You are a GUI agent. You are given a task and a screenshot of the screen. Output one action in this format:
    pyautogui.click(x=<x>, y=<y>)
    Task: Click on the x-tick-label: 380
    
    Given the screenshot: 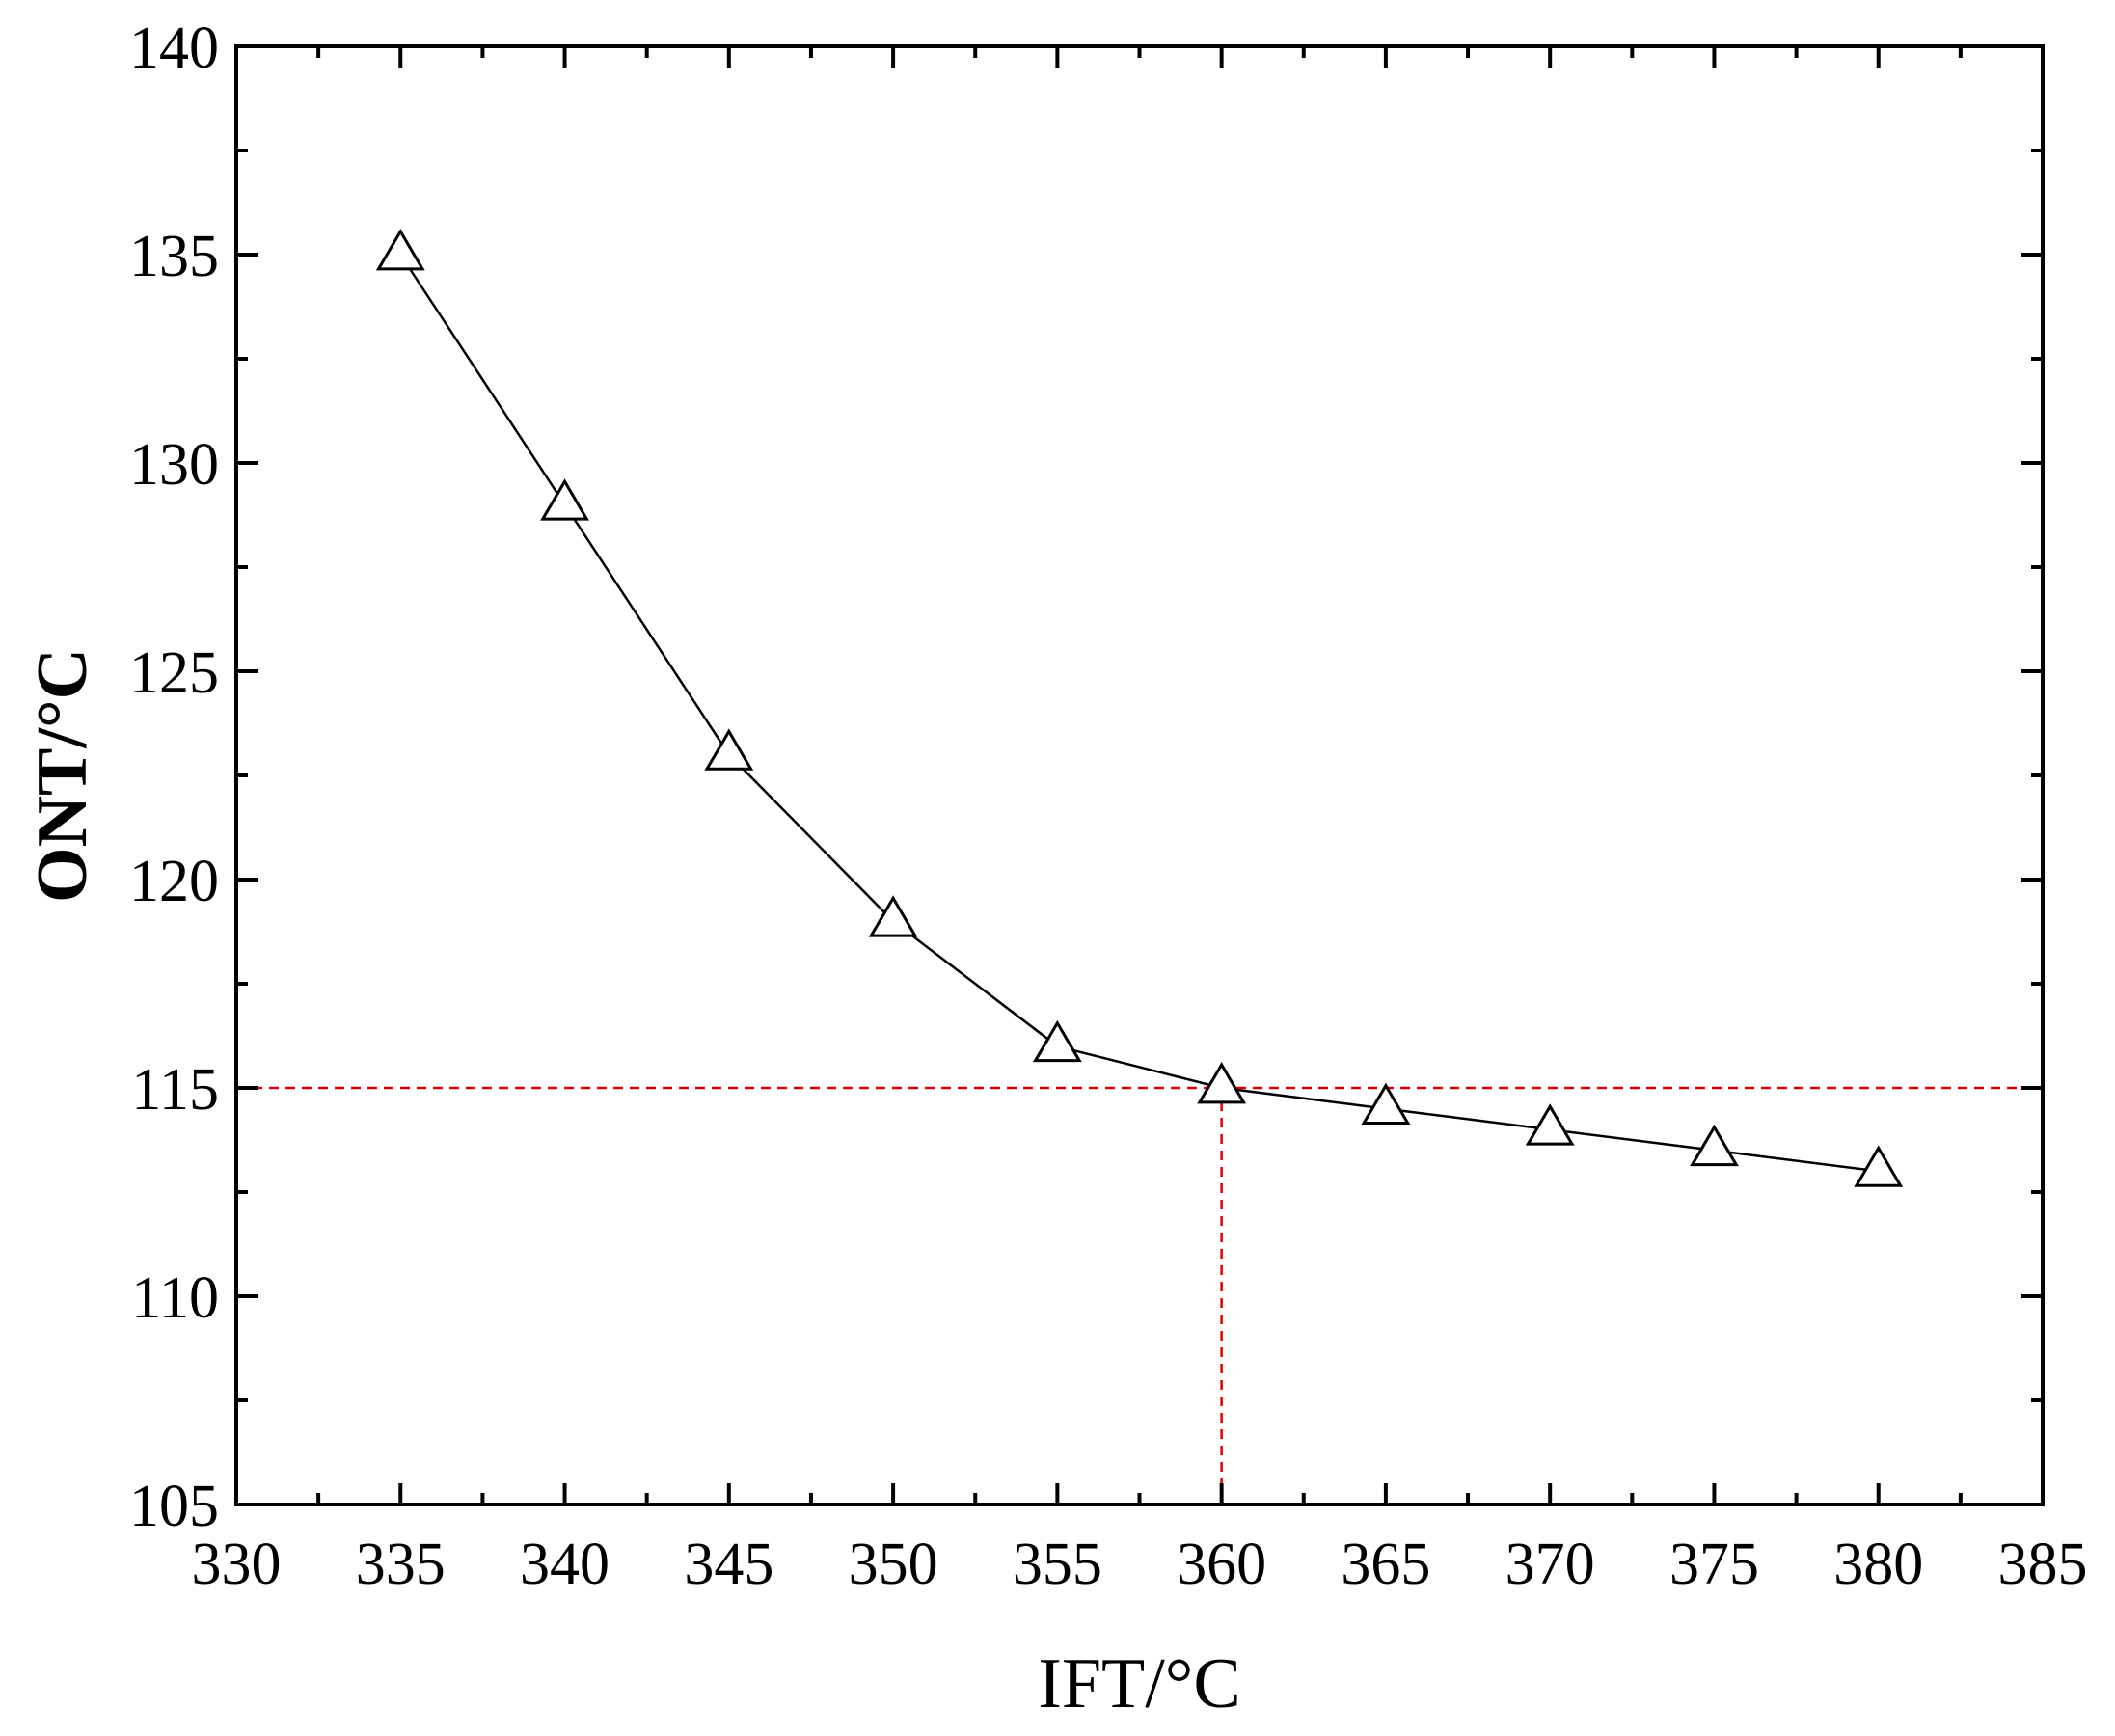 What is the action you would take?
    pyautogui.click(x=1878, y=1564)
    